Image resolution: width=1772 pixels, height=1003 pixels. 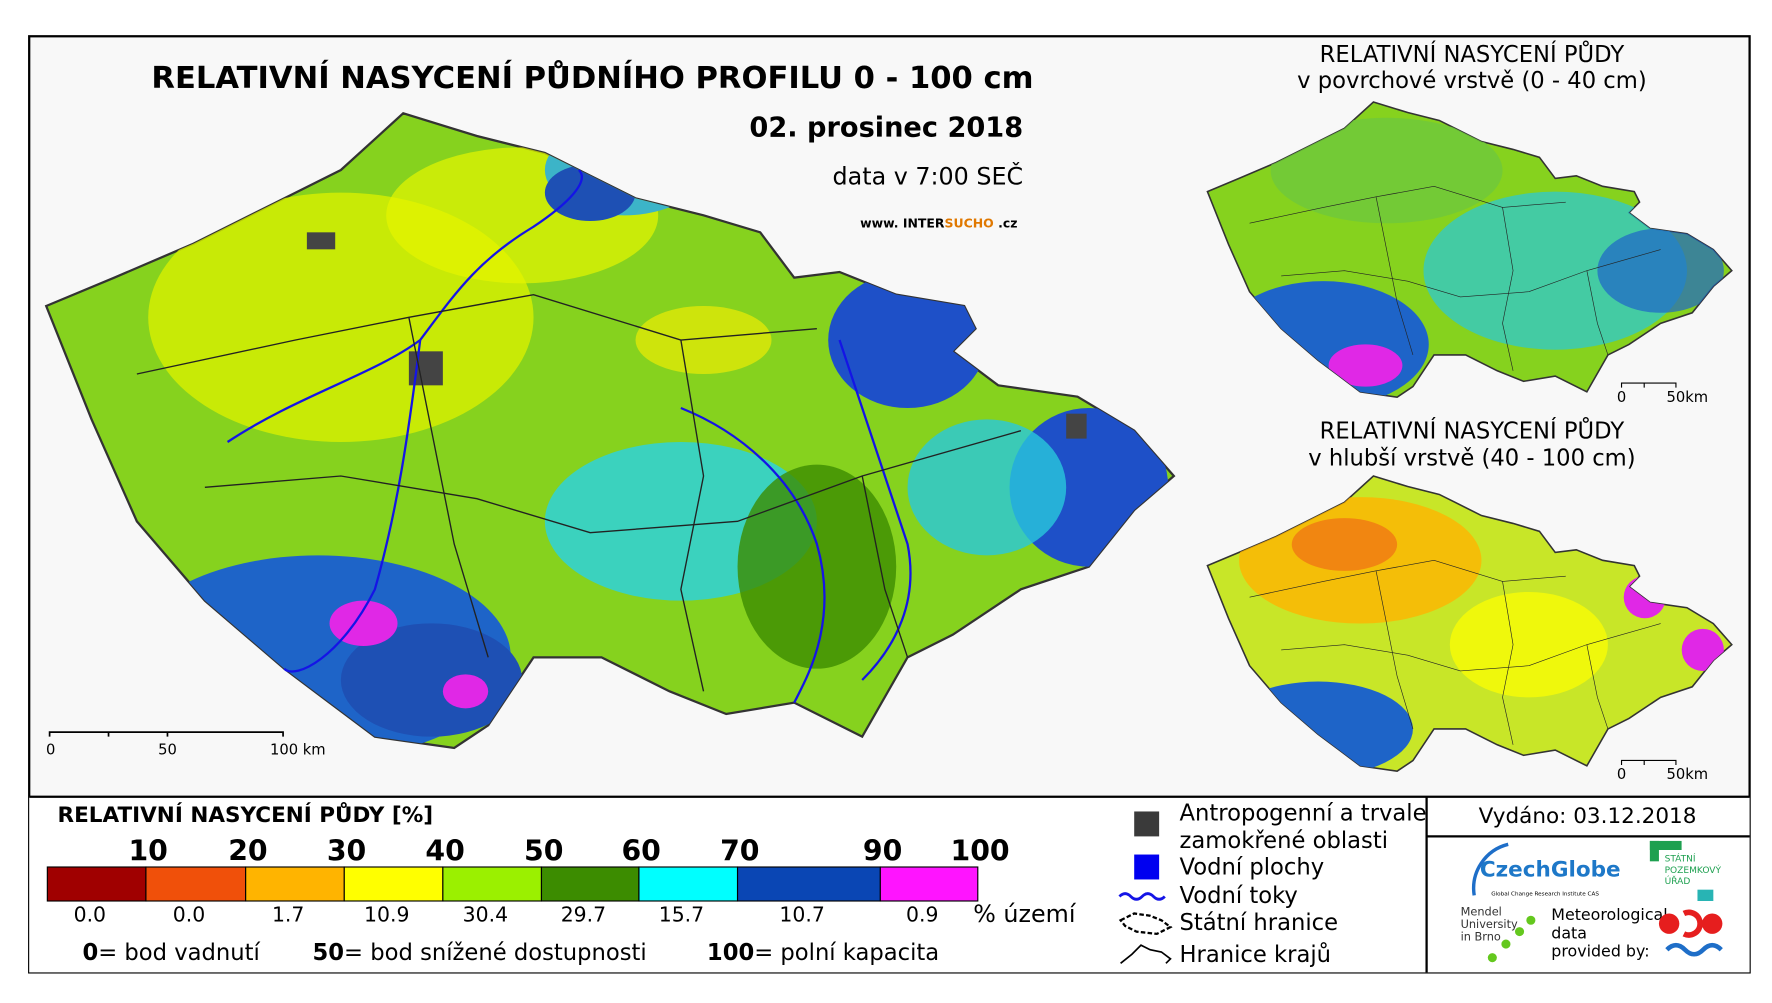 What do you see at coordinates (1550, 869) in the screenshot?
I see `logo-czechglobe: CzechGlobe` at bounding box center [1550, 869].